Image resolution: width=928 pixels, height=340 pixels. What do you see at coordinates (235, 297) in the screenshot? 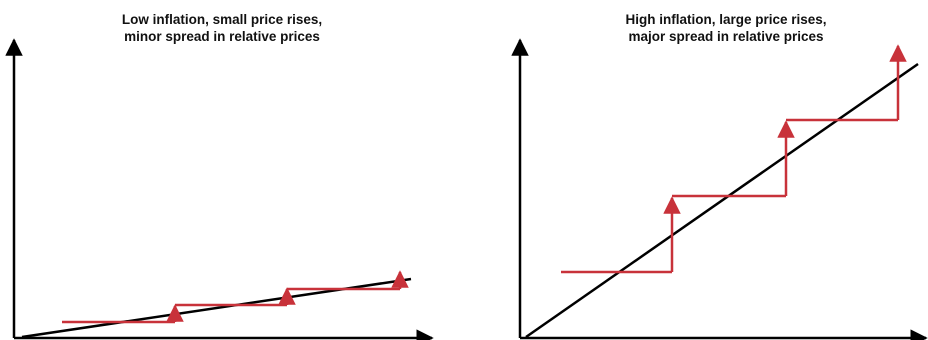
I see `price-steps` at bounding box center [235, 297].